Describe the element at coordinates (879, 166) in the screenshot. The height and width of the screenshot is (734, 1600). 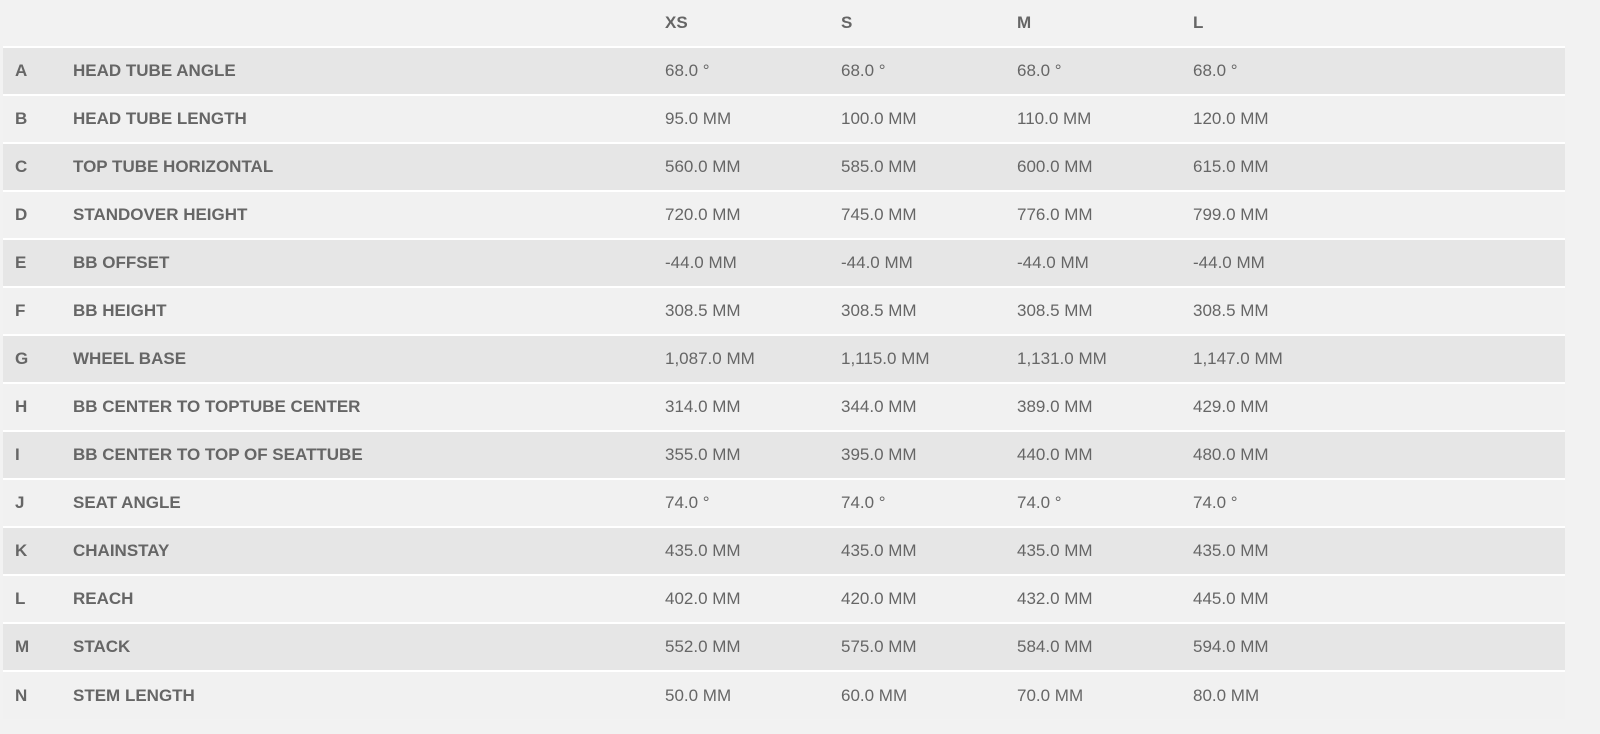
I see `cell-value: 585.0 MM` at that location.